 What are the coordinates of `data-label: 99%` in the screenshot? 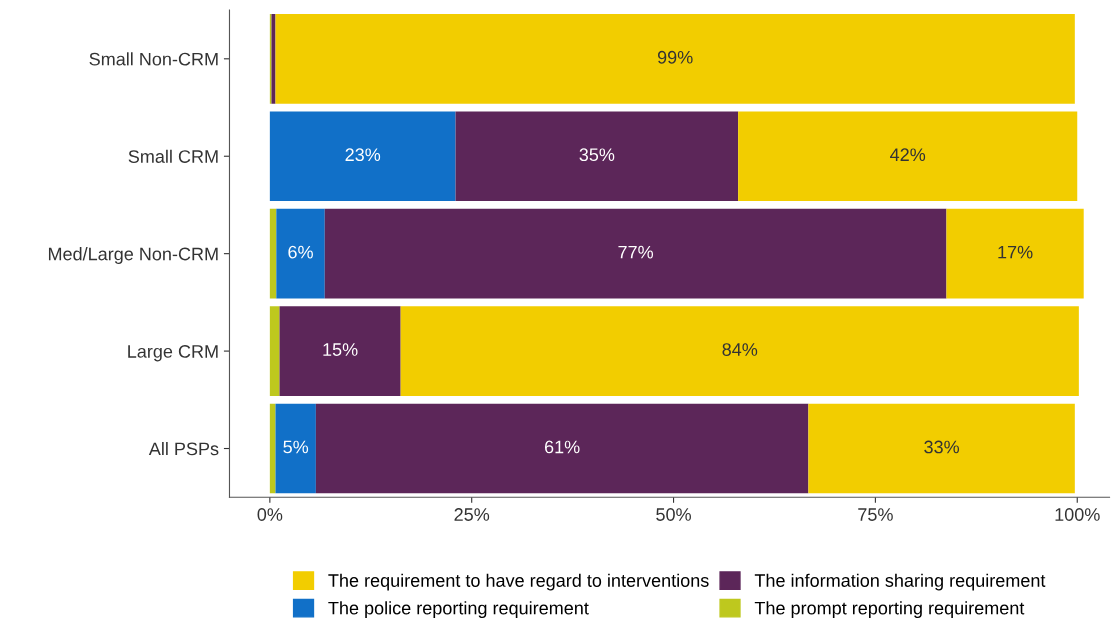 It's located at (675, 57).